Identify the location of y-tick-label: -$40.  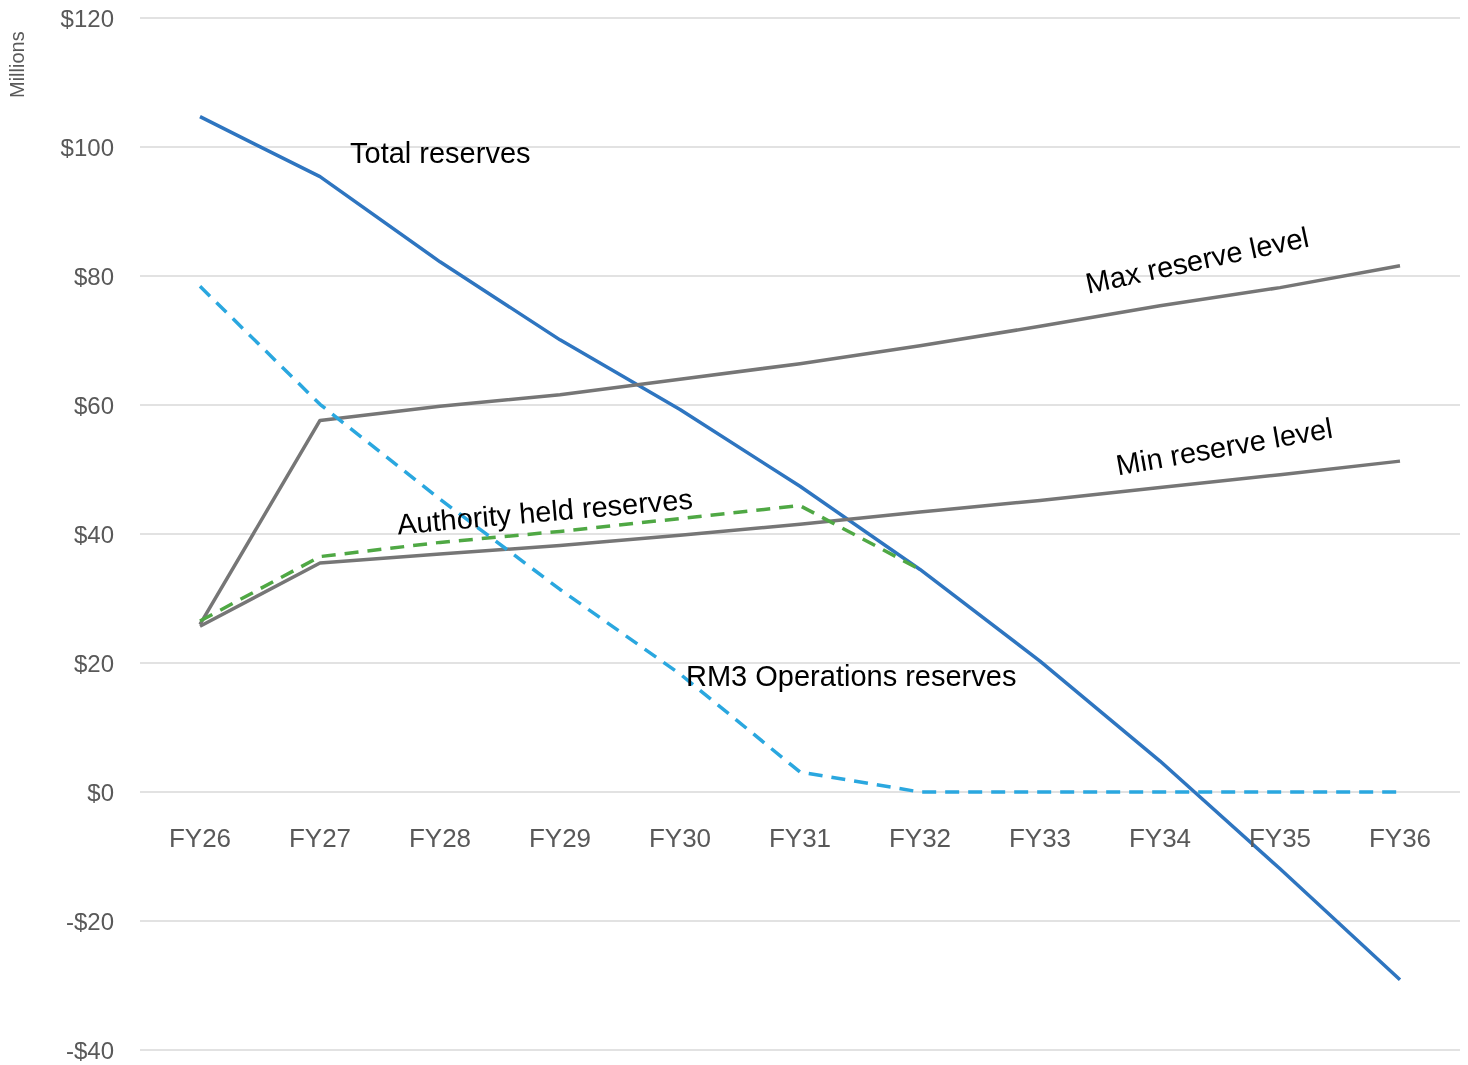
(89, 1050).